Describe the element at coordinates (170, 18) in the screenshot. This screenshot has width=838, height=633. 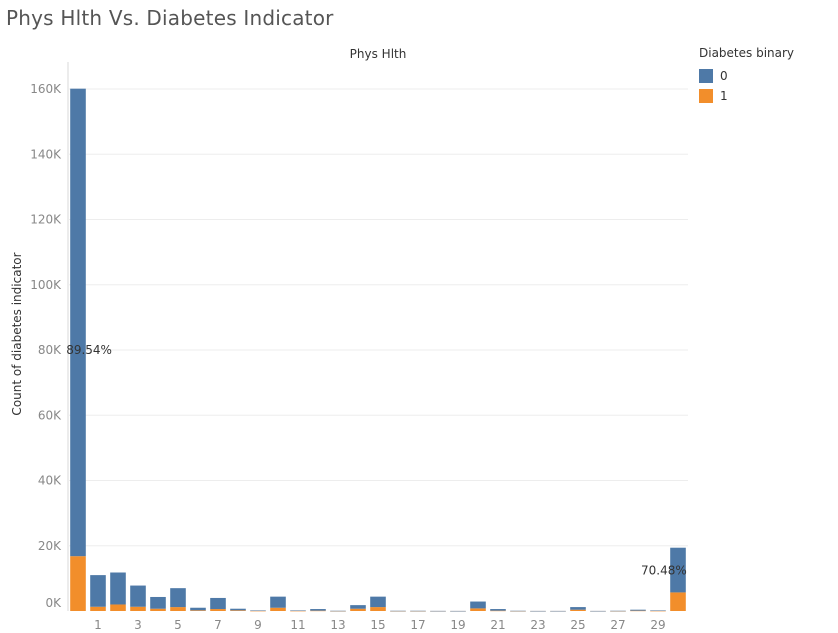
I see `page-title: Phys Hlth Vs. Diabetes Indicator` at that location.